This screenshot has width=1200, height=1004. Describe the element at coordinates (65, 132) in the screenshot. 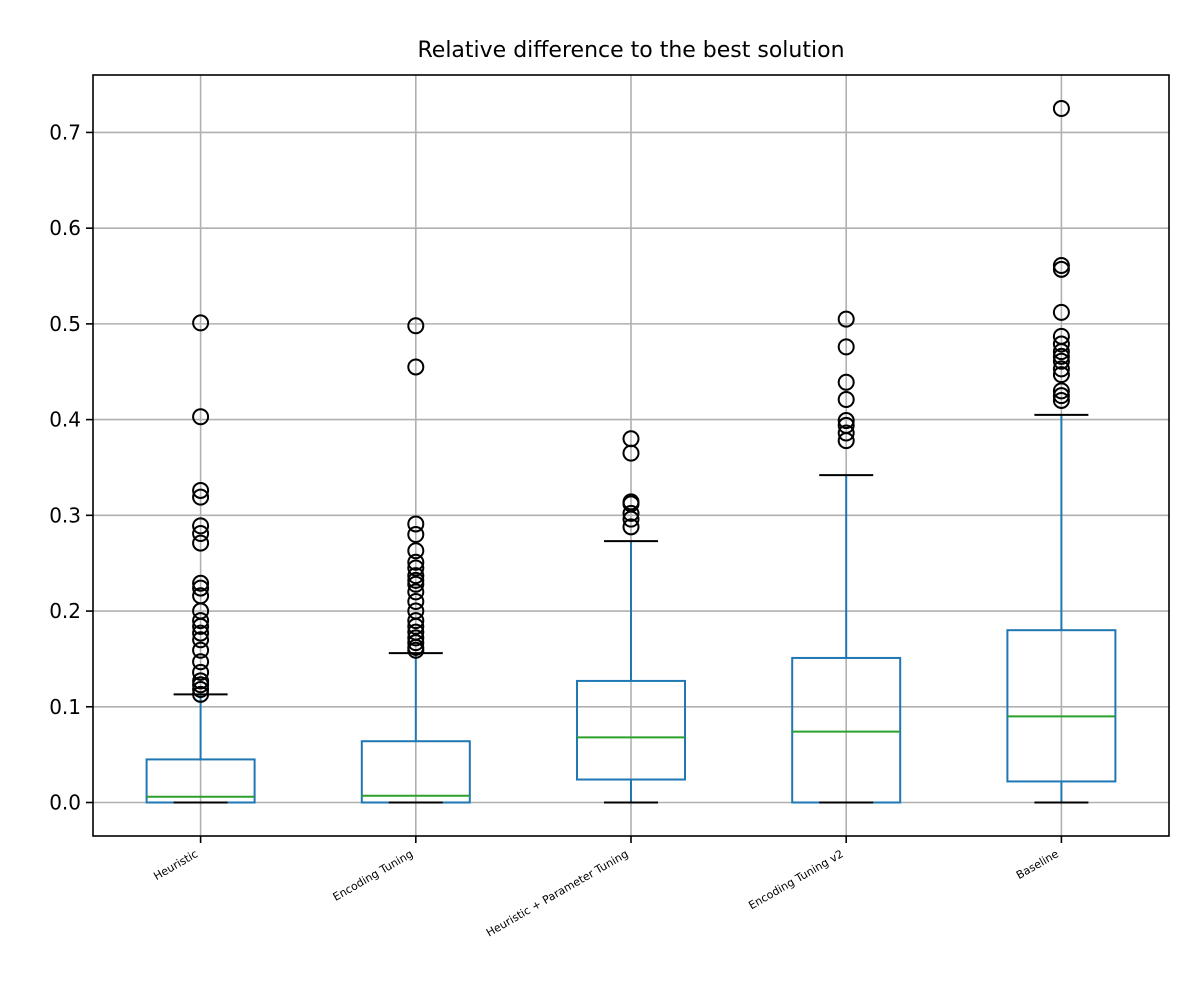

I see `y-tick-label: 0.7` at that location.